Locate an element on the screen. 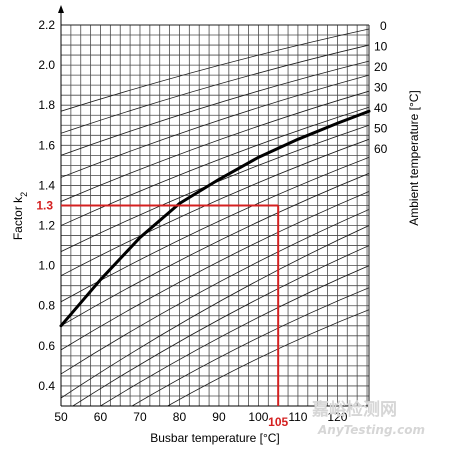 Image resolution: width=450 pixels, height=450 pixels. ambient-label: 20 is located at coordinates (381, 67).